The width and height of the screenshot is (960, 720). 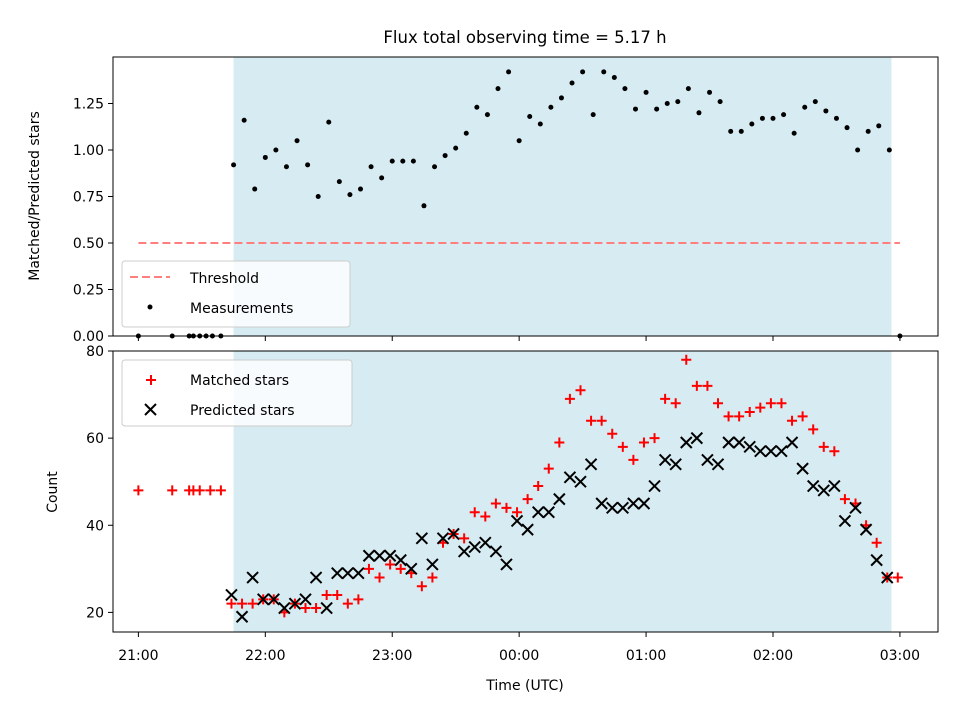 What do you see at coordinates (88, 291) in the screenshot?
I see `top-y-tick-label: 0.25` at bounding box center [88, 291].